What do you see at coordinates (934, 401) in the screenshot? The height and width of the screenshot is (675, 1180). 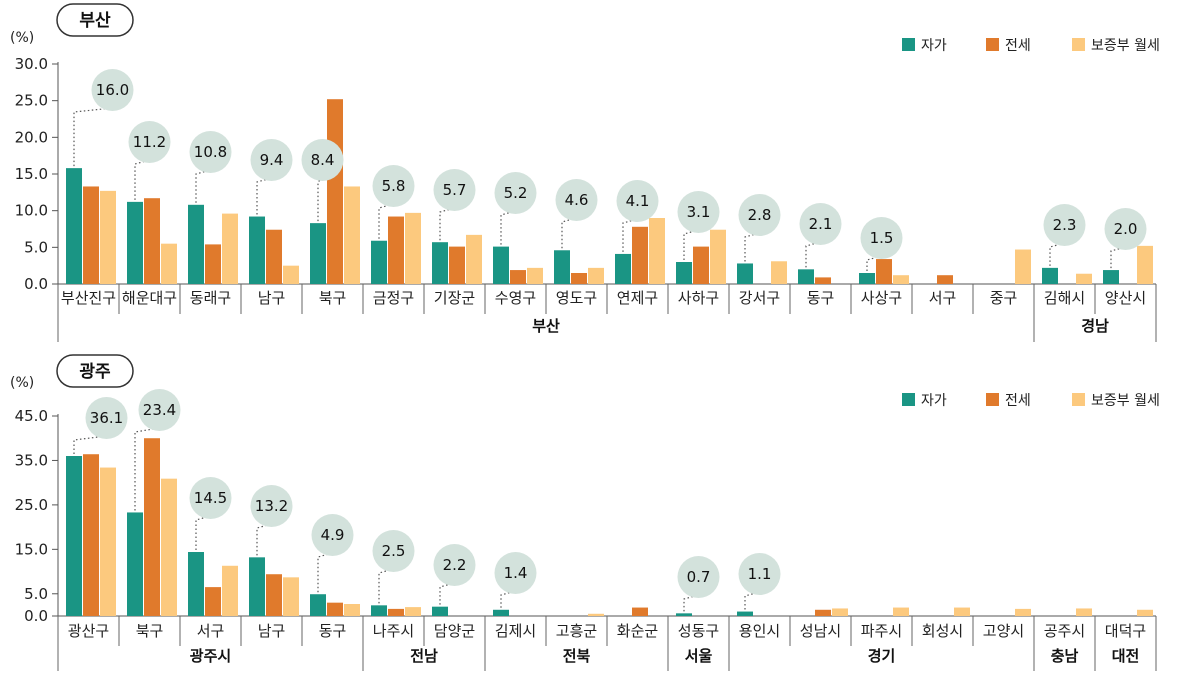 I see `legend-entry: 자가` at bounding box center [934, 401].